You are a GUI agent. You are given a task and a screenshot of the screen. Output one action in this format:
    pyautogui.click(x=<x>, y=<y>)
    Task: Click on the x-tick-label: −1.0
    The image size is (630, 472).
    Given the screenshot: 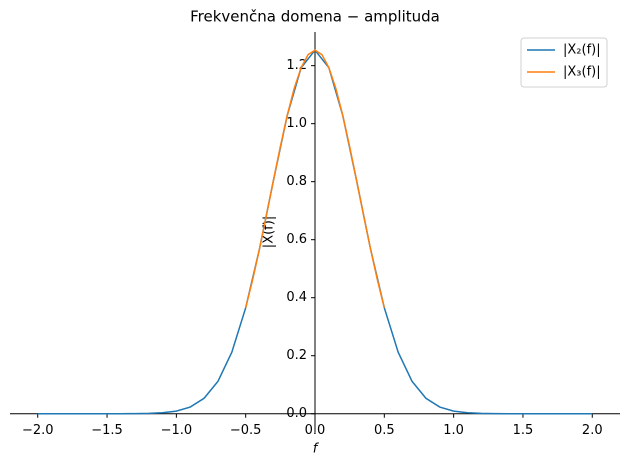 What is the action you would take?
    pyautogui.click(x=177, y=430)
    